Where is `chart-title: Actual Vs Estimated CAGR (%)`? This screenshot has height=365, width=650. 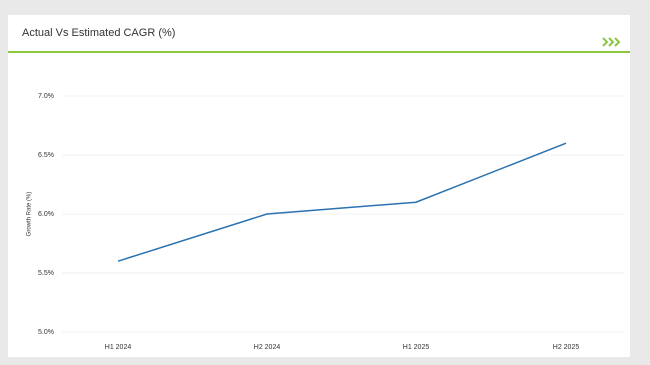
chart-title: Actual Vs Estimated CAGR (%) is located at coordinates (98, 33).